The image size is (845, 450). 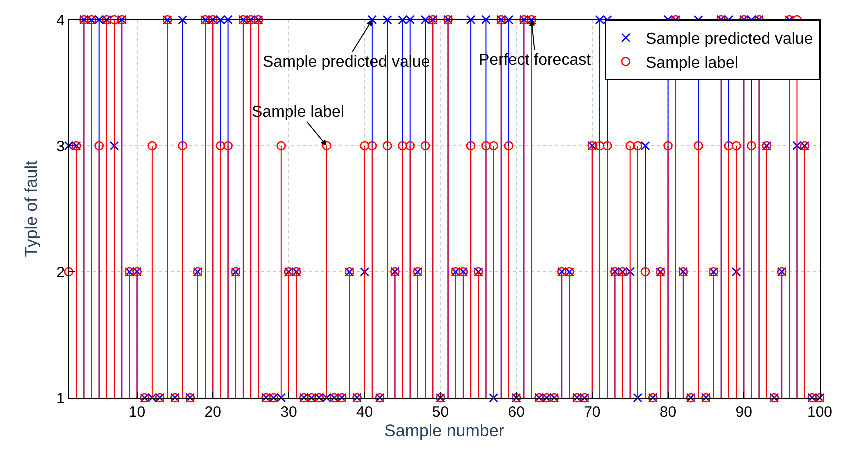 I want to click on y-tick-label: 3, so click(x=60, y=147).